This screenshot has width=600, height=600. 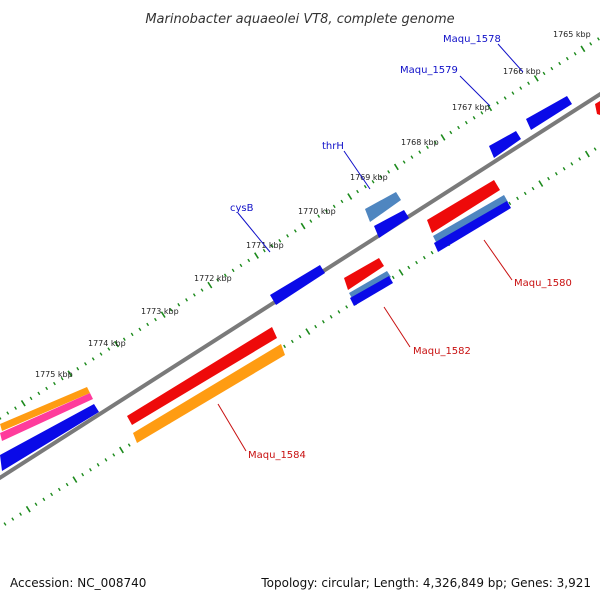 What do you see at coordinates (232, 427) in the screenshot?
I see `leader-line` at bounding box center [232, 427].